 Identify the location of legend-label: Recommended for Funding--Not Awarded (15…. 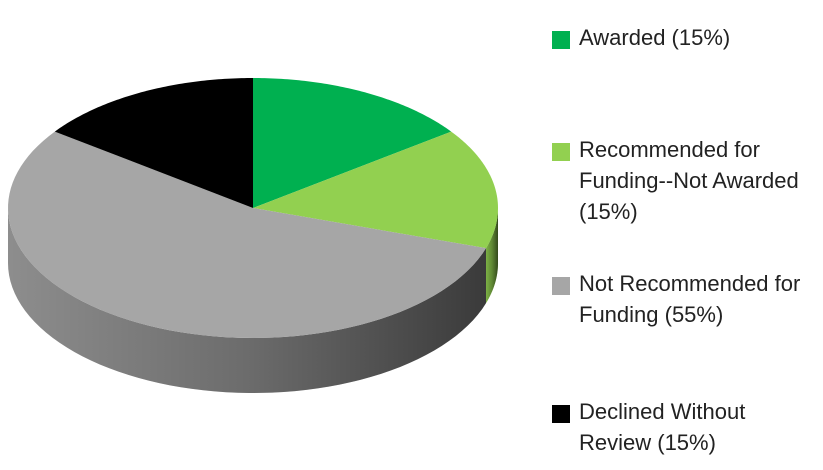
(689, 180).